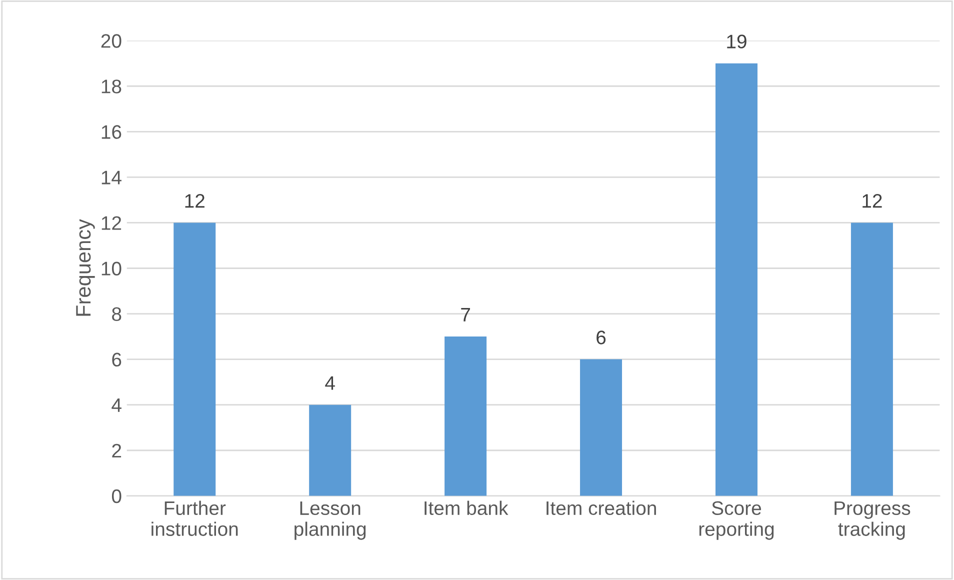 Image resolution: width=954 pixels, height=580 pixels. I want to click on x-tick-label: Progress tracking, so click(872, 520).